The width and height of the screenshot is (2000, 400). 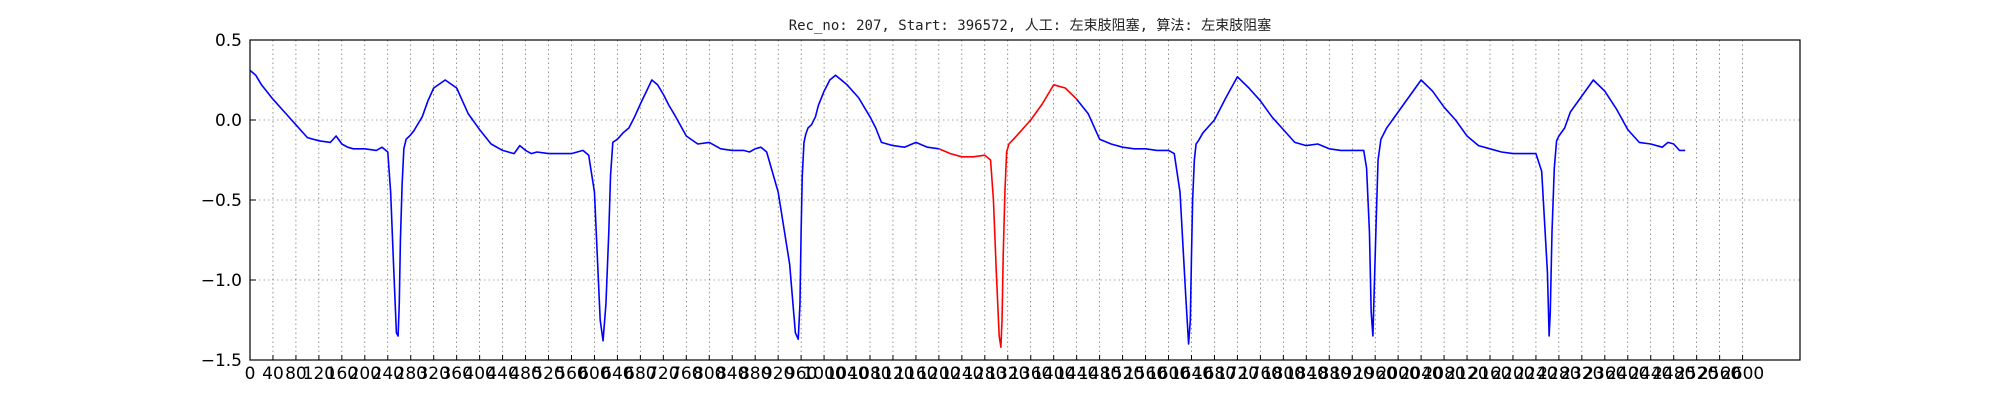 What do you see at coordinates (1535, 374) in the screenshot?
I see `x-tick-label: 2240` at bounding box center [1535, 374].